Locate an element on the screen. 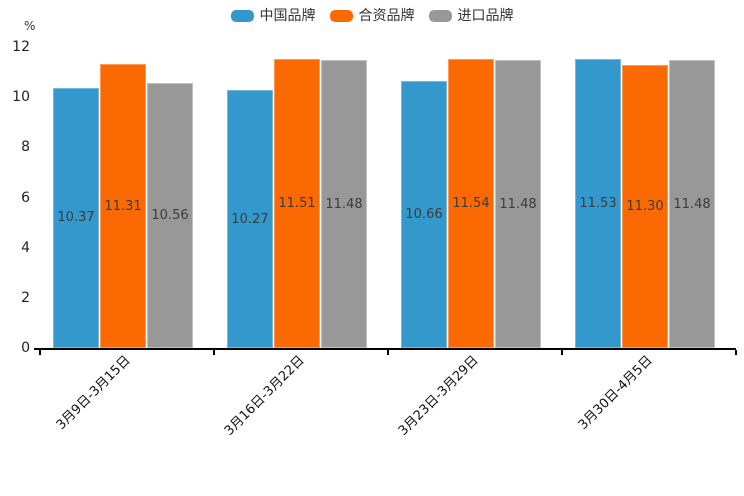 The width and height of the screenshot is (744, 496). bar-合资品牌-1: 11.31 is located at coordinates (123, 206).